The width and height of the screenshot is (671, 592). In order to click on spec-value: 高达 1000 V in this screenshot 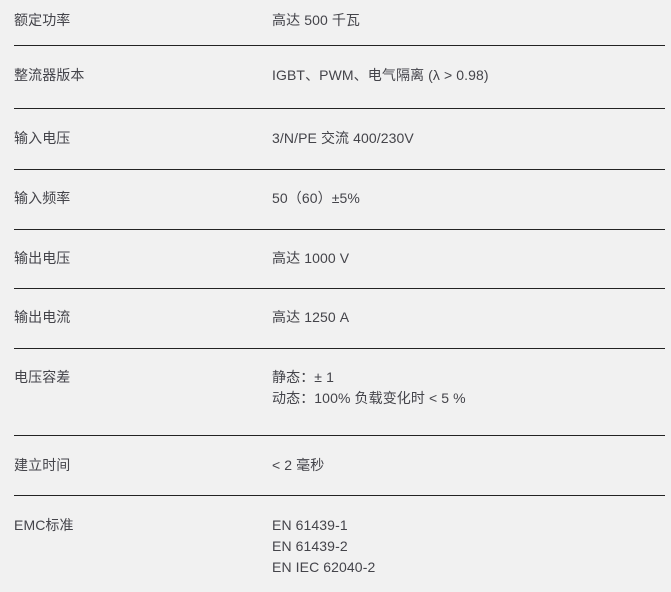, I will do `click(468, 258)`.